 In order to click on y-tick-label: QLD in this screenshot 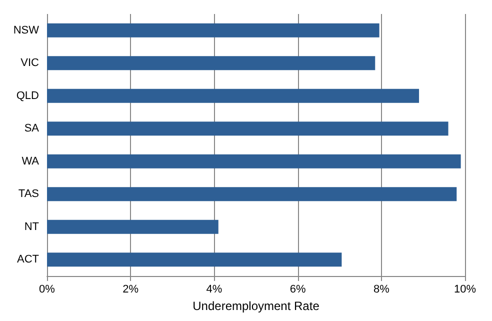, I will do `click(28, 96)`.